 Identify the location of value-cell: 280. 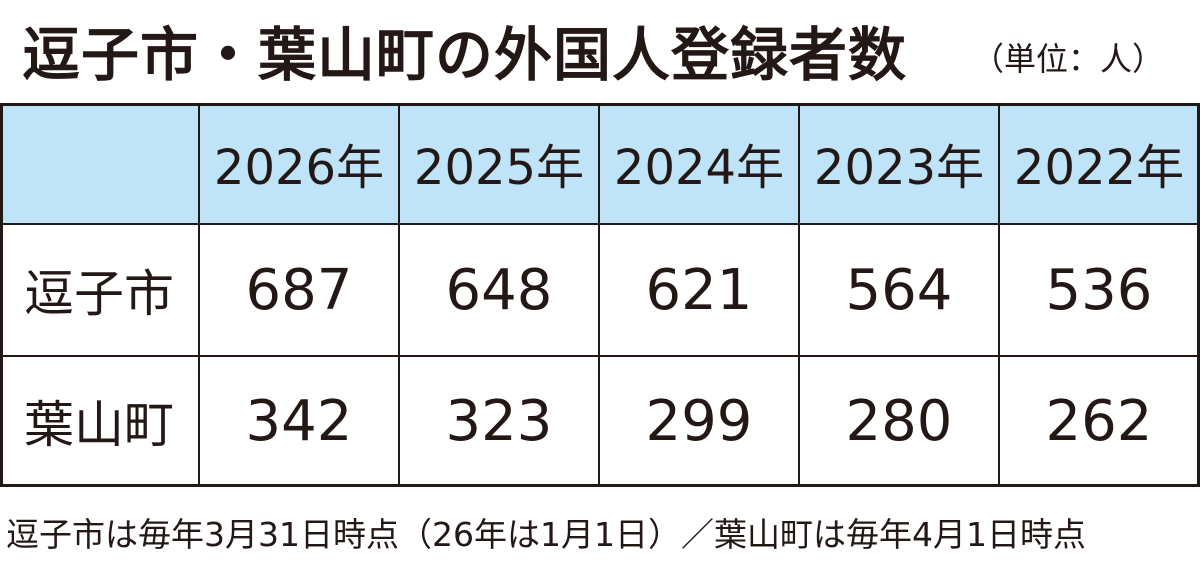
(900, 422).